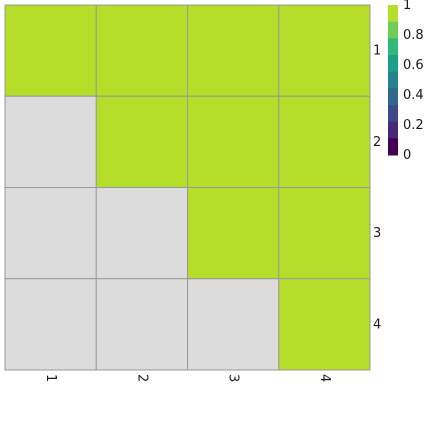 The width and height of the screenshot is (432, 436). I want to click on colorbar-tick-label: 1, so click(407, 6).